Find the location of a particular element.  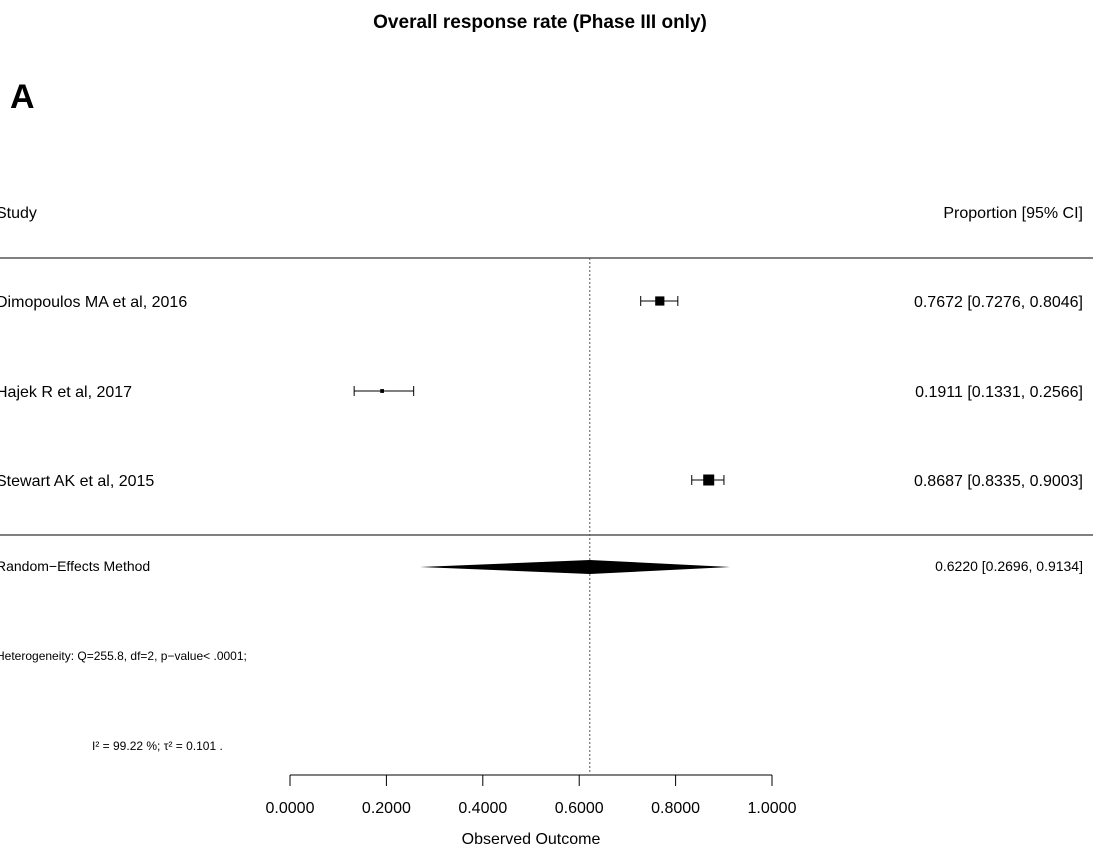

x-tick-label: 1.0000 is located at coordinates (772, 808).